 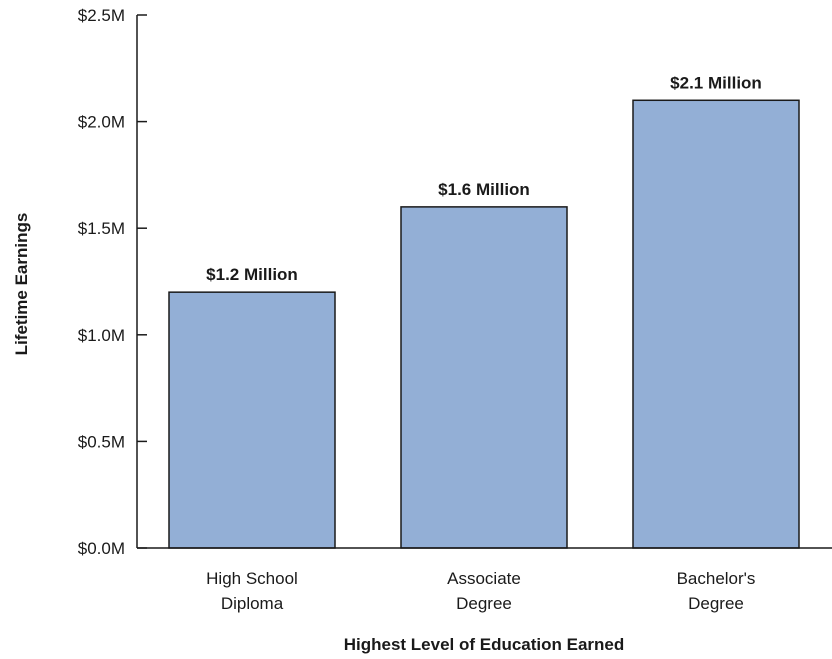 What do you see at coordinates (252, 603) in the screenshot?
I see `x-category-label: Diploma` at bounding box center [252, 603].